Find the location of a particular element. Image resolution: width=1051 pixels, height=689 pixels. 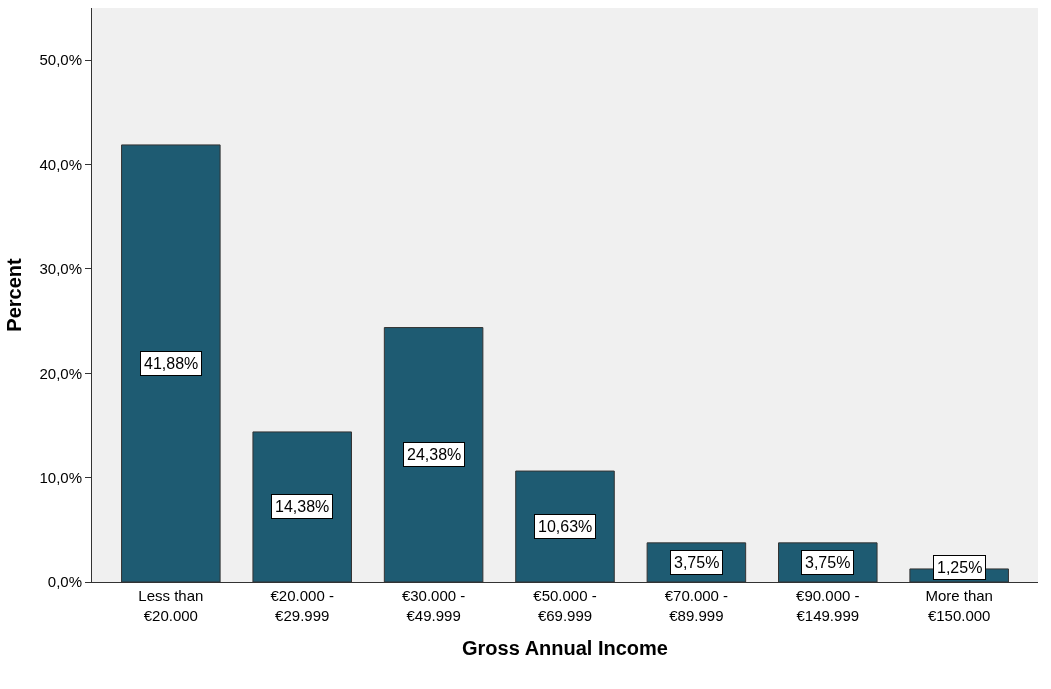

y-tick-label: 30,0% is located at coordinates (60, 269).